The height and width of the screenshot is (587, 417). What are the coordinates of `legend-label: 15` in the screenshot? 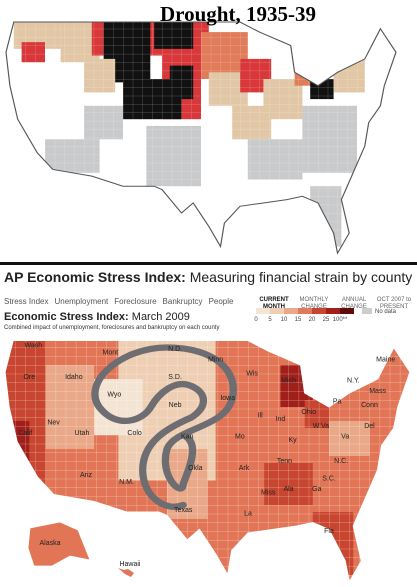 It's located at (298, 320).